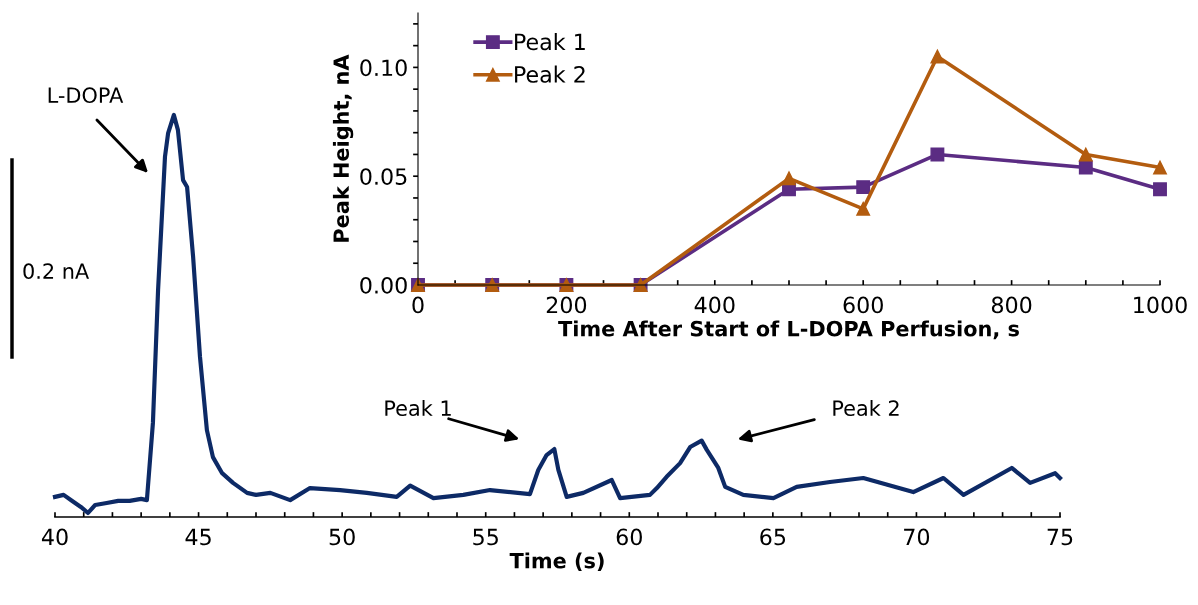  Describe the element at coordinates (383, 68) in the screenshot. I see `y-tick-label: 0.10` at that location.